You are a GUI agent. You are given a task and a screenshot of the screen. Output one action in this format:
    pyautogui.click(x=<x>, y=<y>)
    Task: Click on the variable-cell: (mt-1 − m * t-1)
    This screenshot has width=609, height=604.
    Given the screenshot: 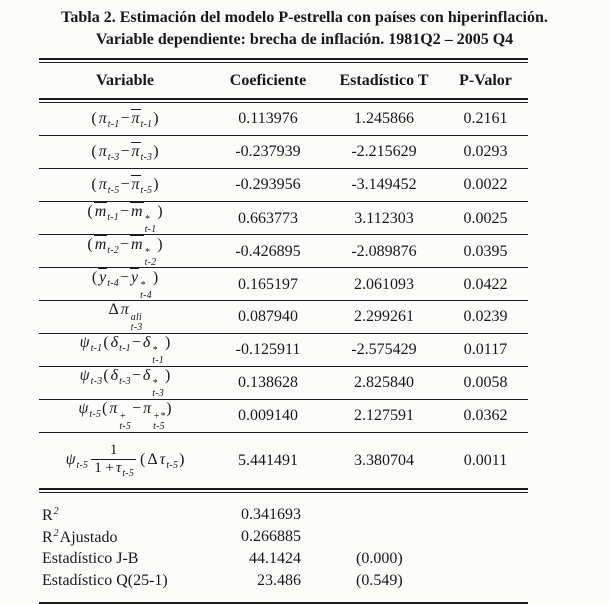 What is the action you would take?
    pyautogui.click(x=125, y=218)
    